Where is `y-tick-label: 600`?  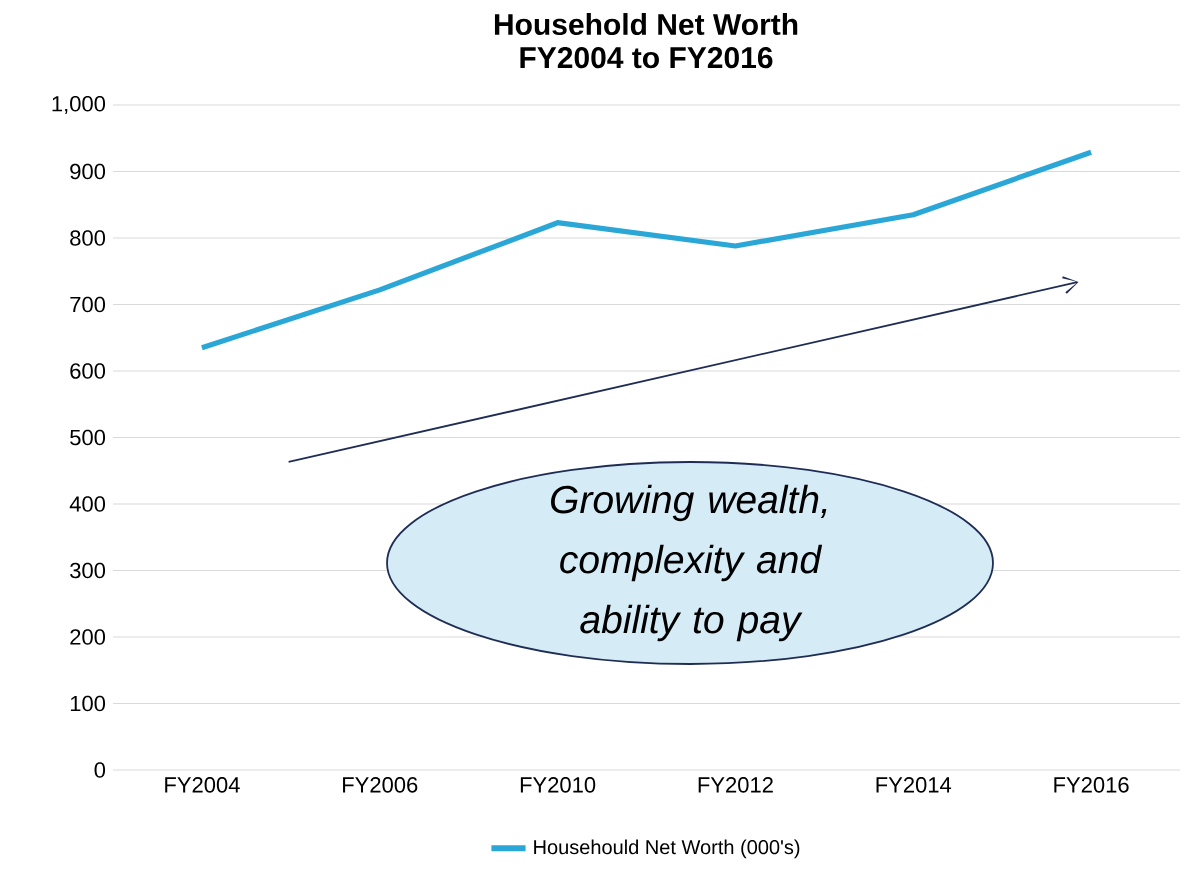 y-tick-label: 600 is located at coordinates (88, 371).